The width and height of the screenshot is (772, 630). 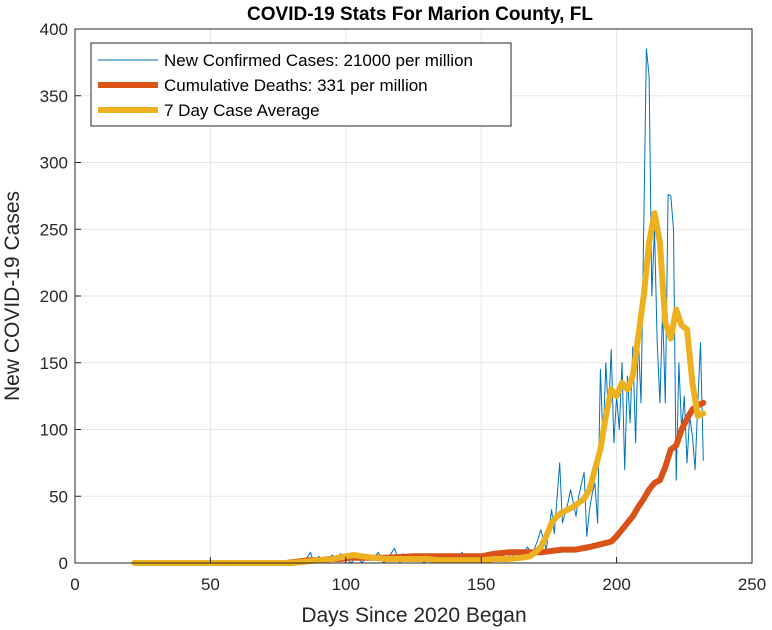 What do you see at coordinates (346, 584) in the screenshot?
I see `x-tick-label: 100` at bounding box center [346, 584].